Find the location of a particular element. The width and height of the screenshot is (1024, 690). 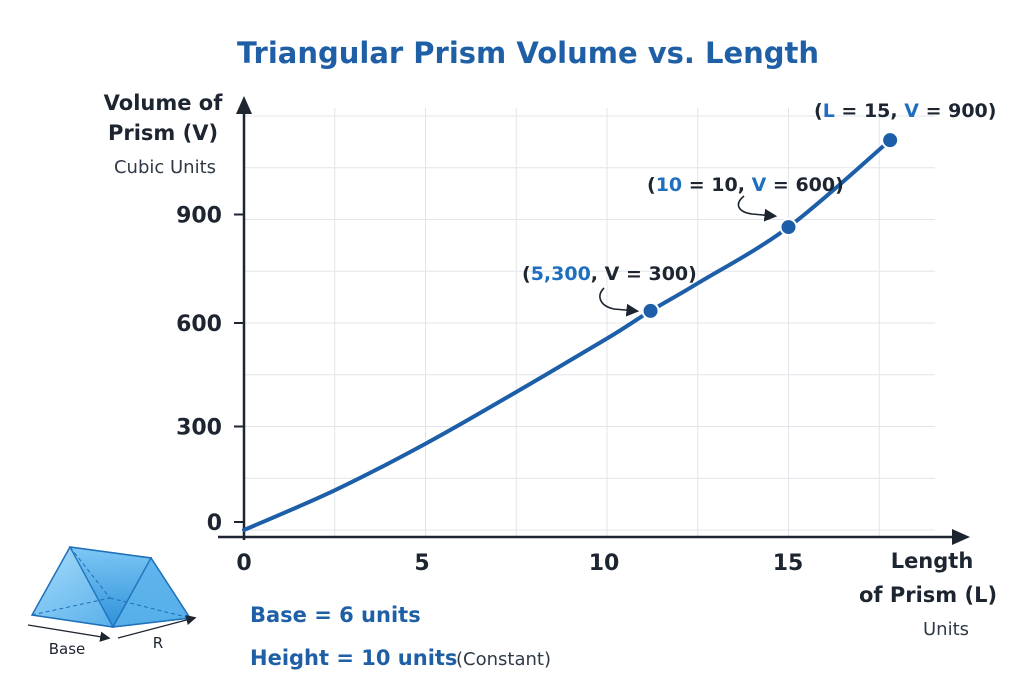

x-axis-units: Units is located at coordinates (946, 629).